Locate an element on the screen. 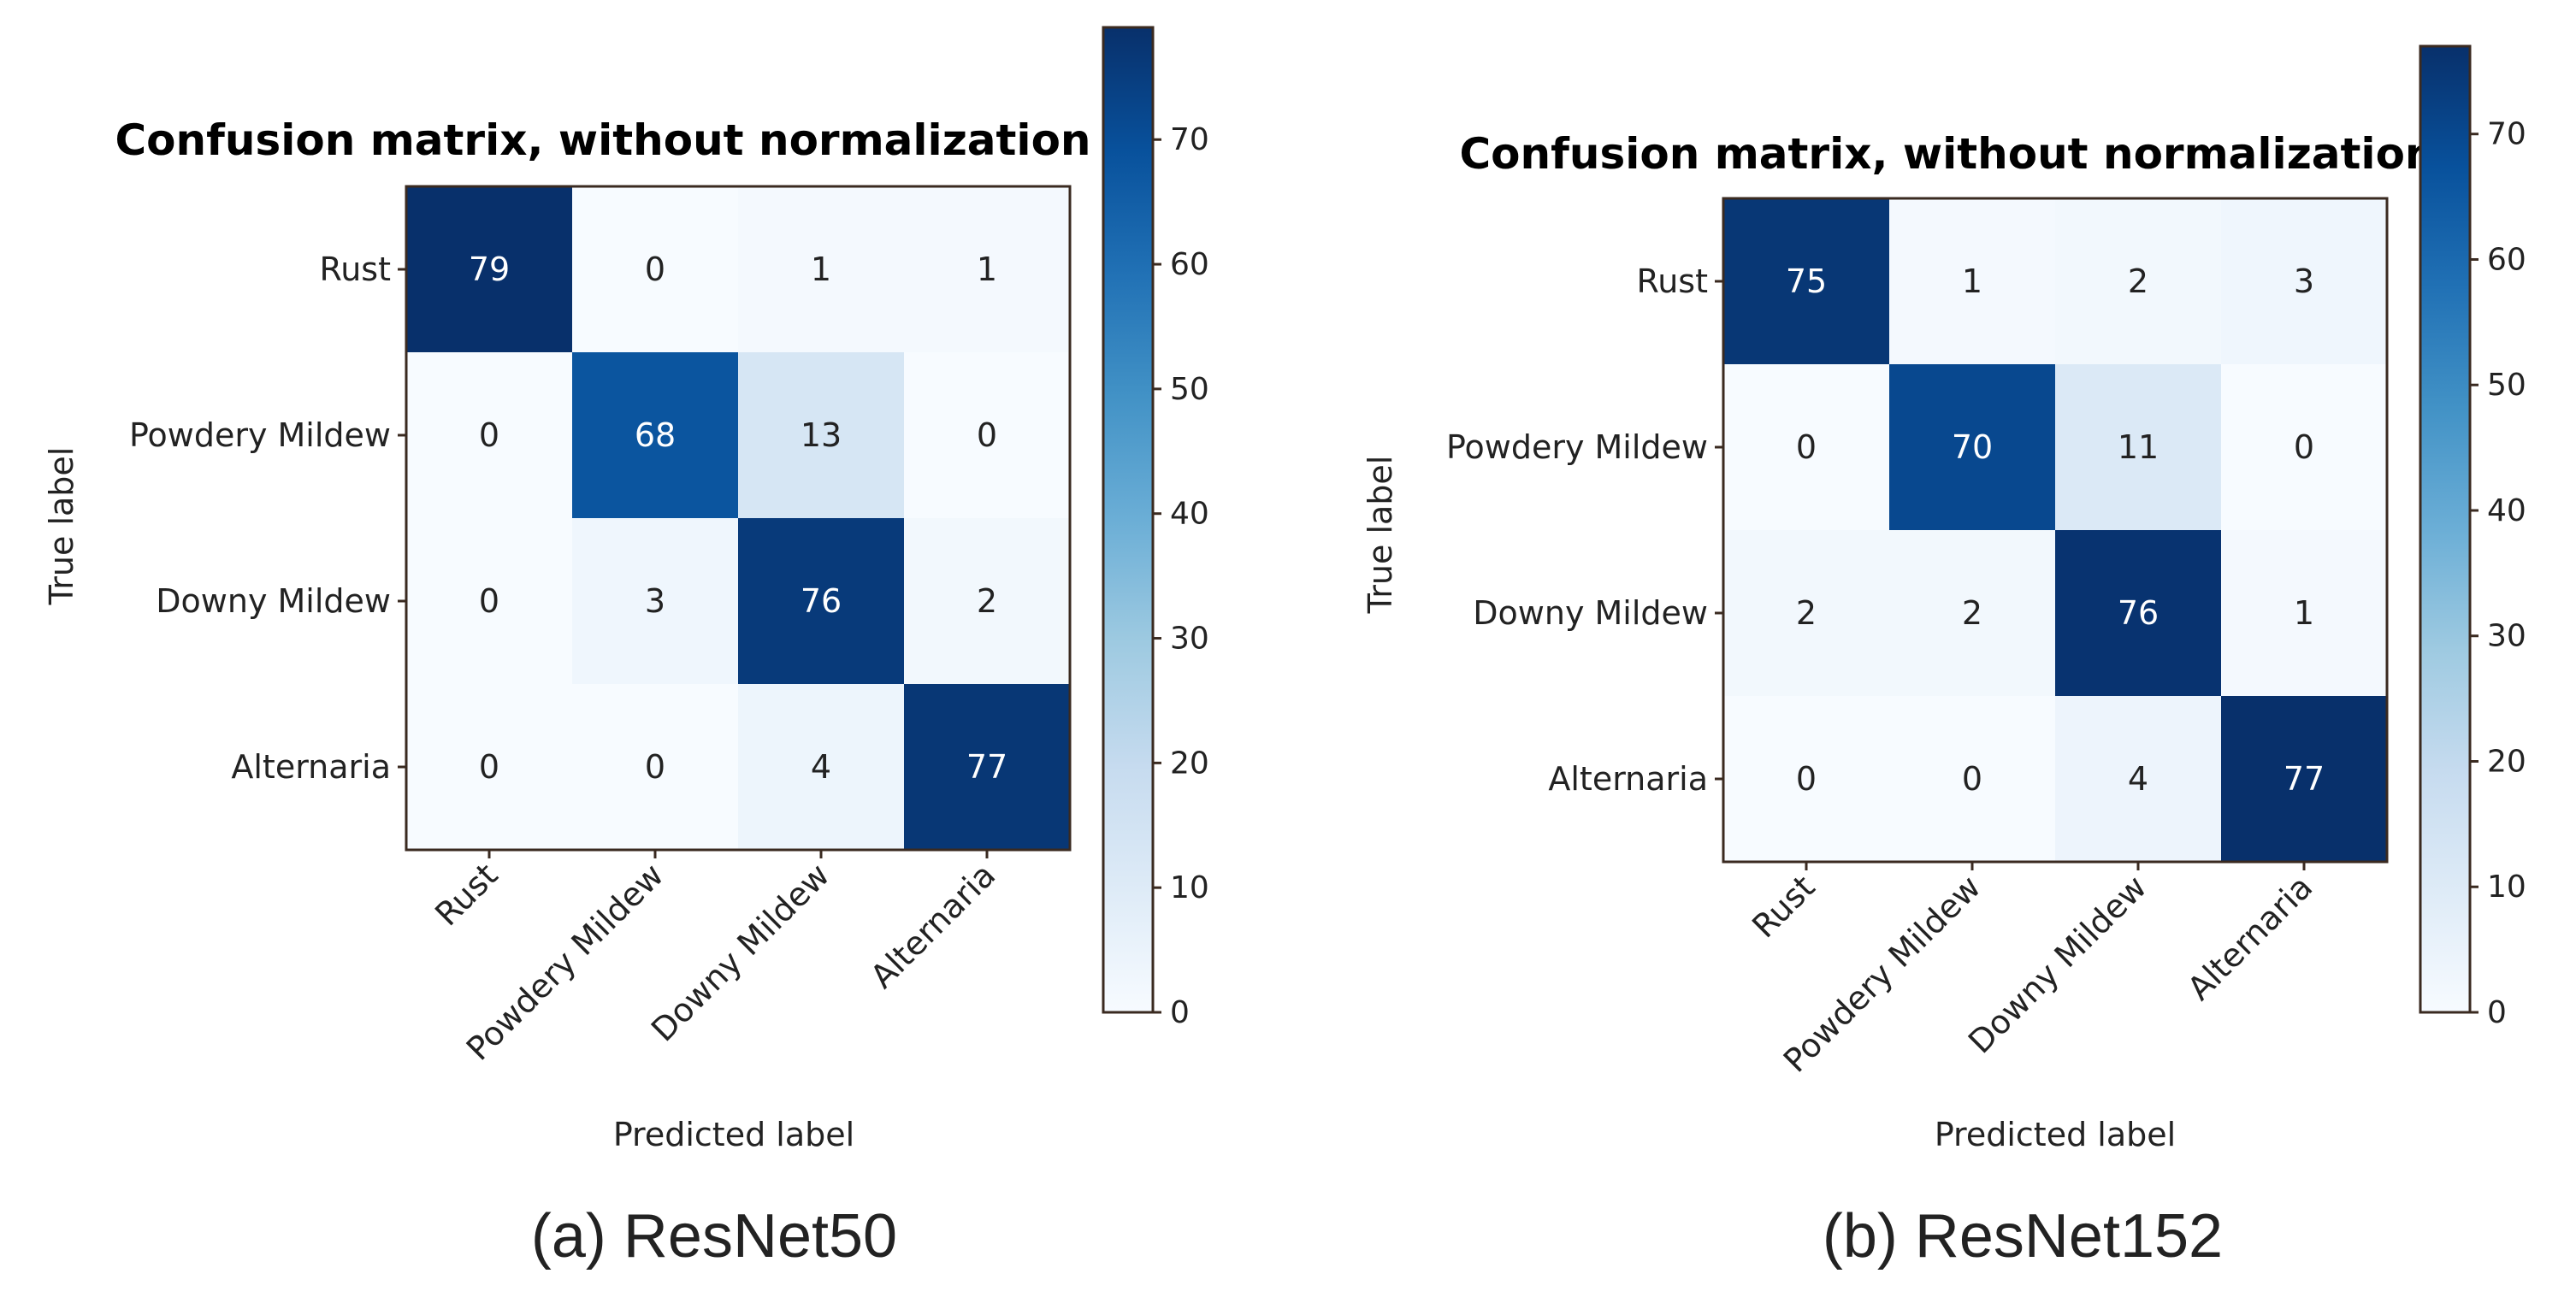 The width and height of the screenshot is (2576, 1309). panel-b-colorbar: 0 10 20 30 40 50 60 70 is located at coordinates (2472, 537).